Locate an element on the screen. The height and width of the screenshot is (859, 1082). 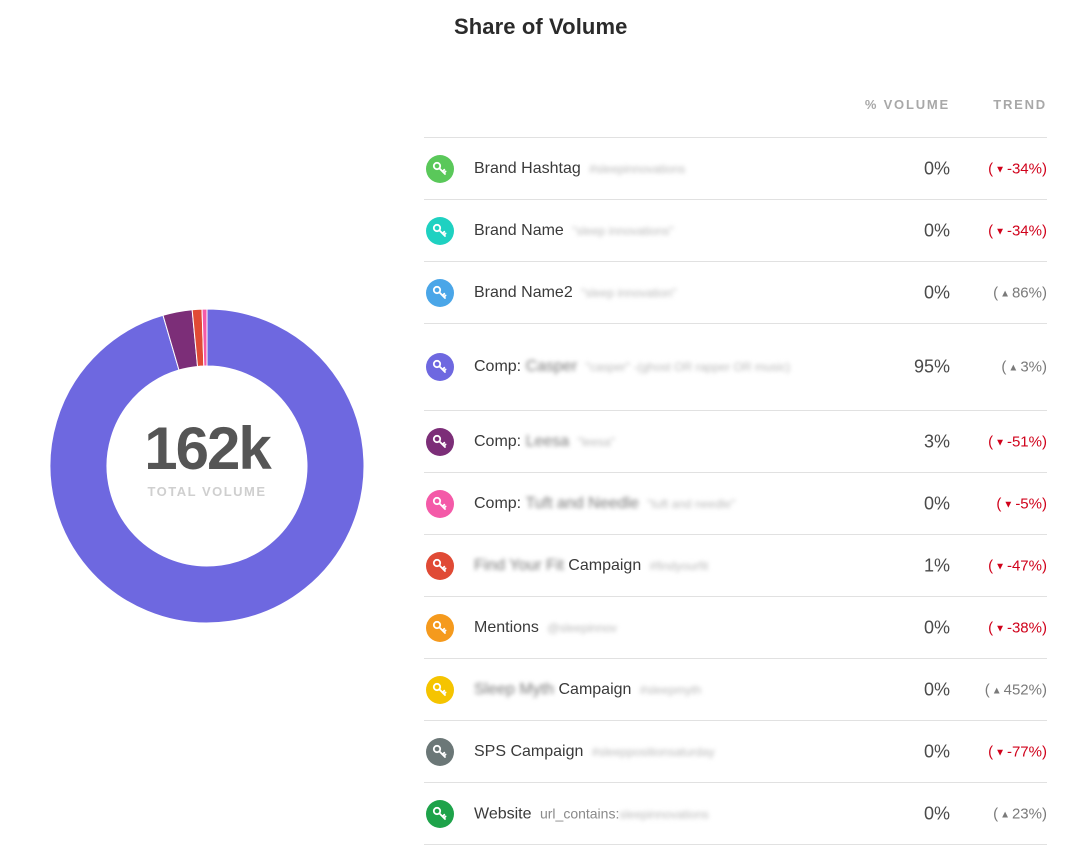
trend-value: (▼ -51%) is located at coordinates (1017, 441).